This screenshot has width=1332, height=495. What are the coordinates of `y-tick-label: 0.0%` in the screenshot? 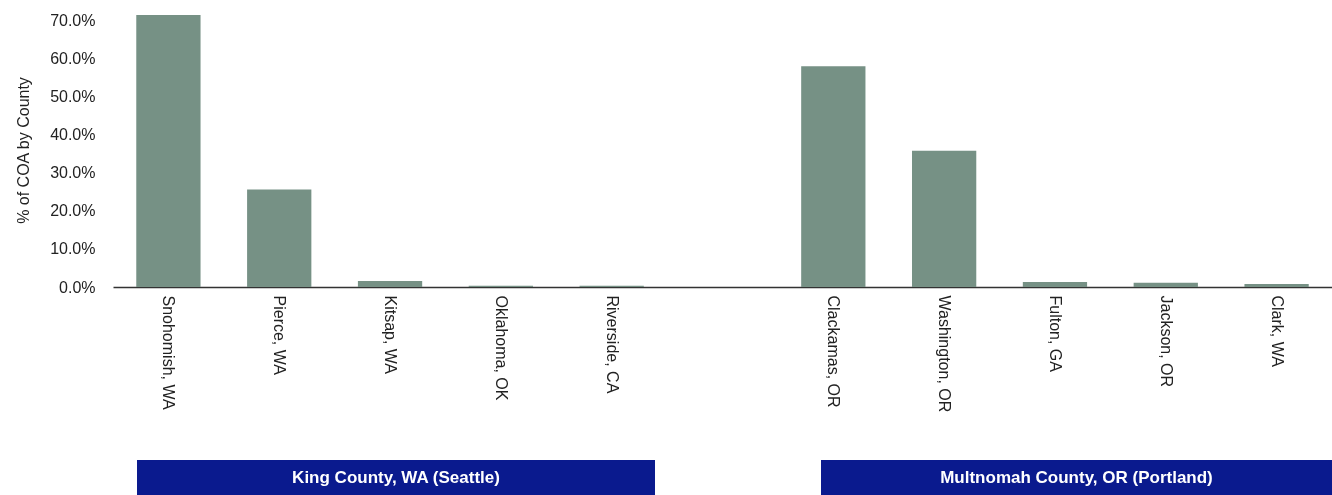 It's located at (77, 287).